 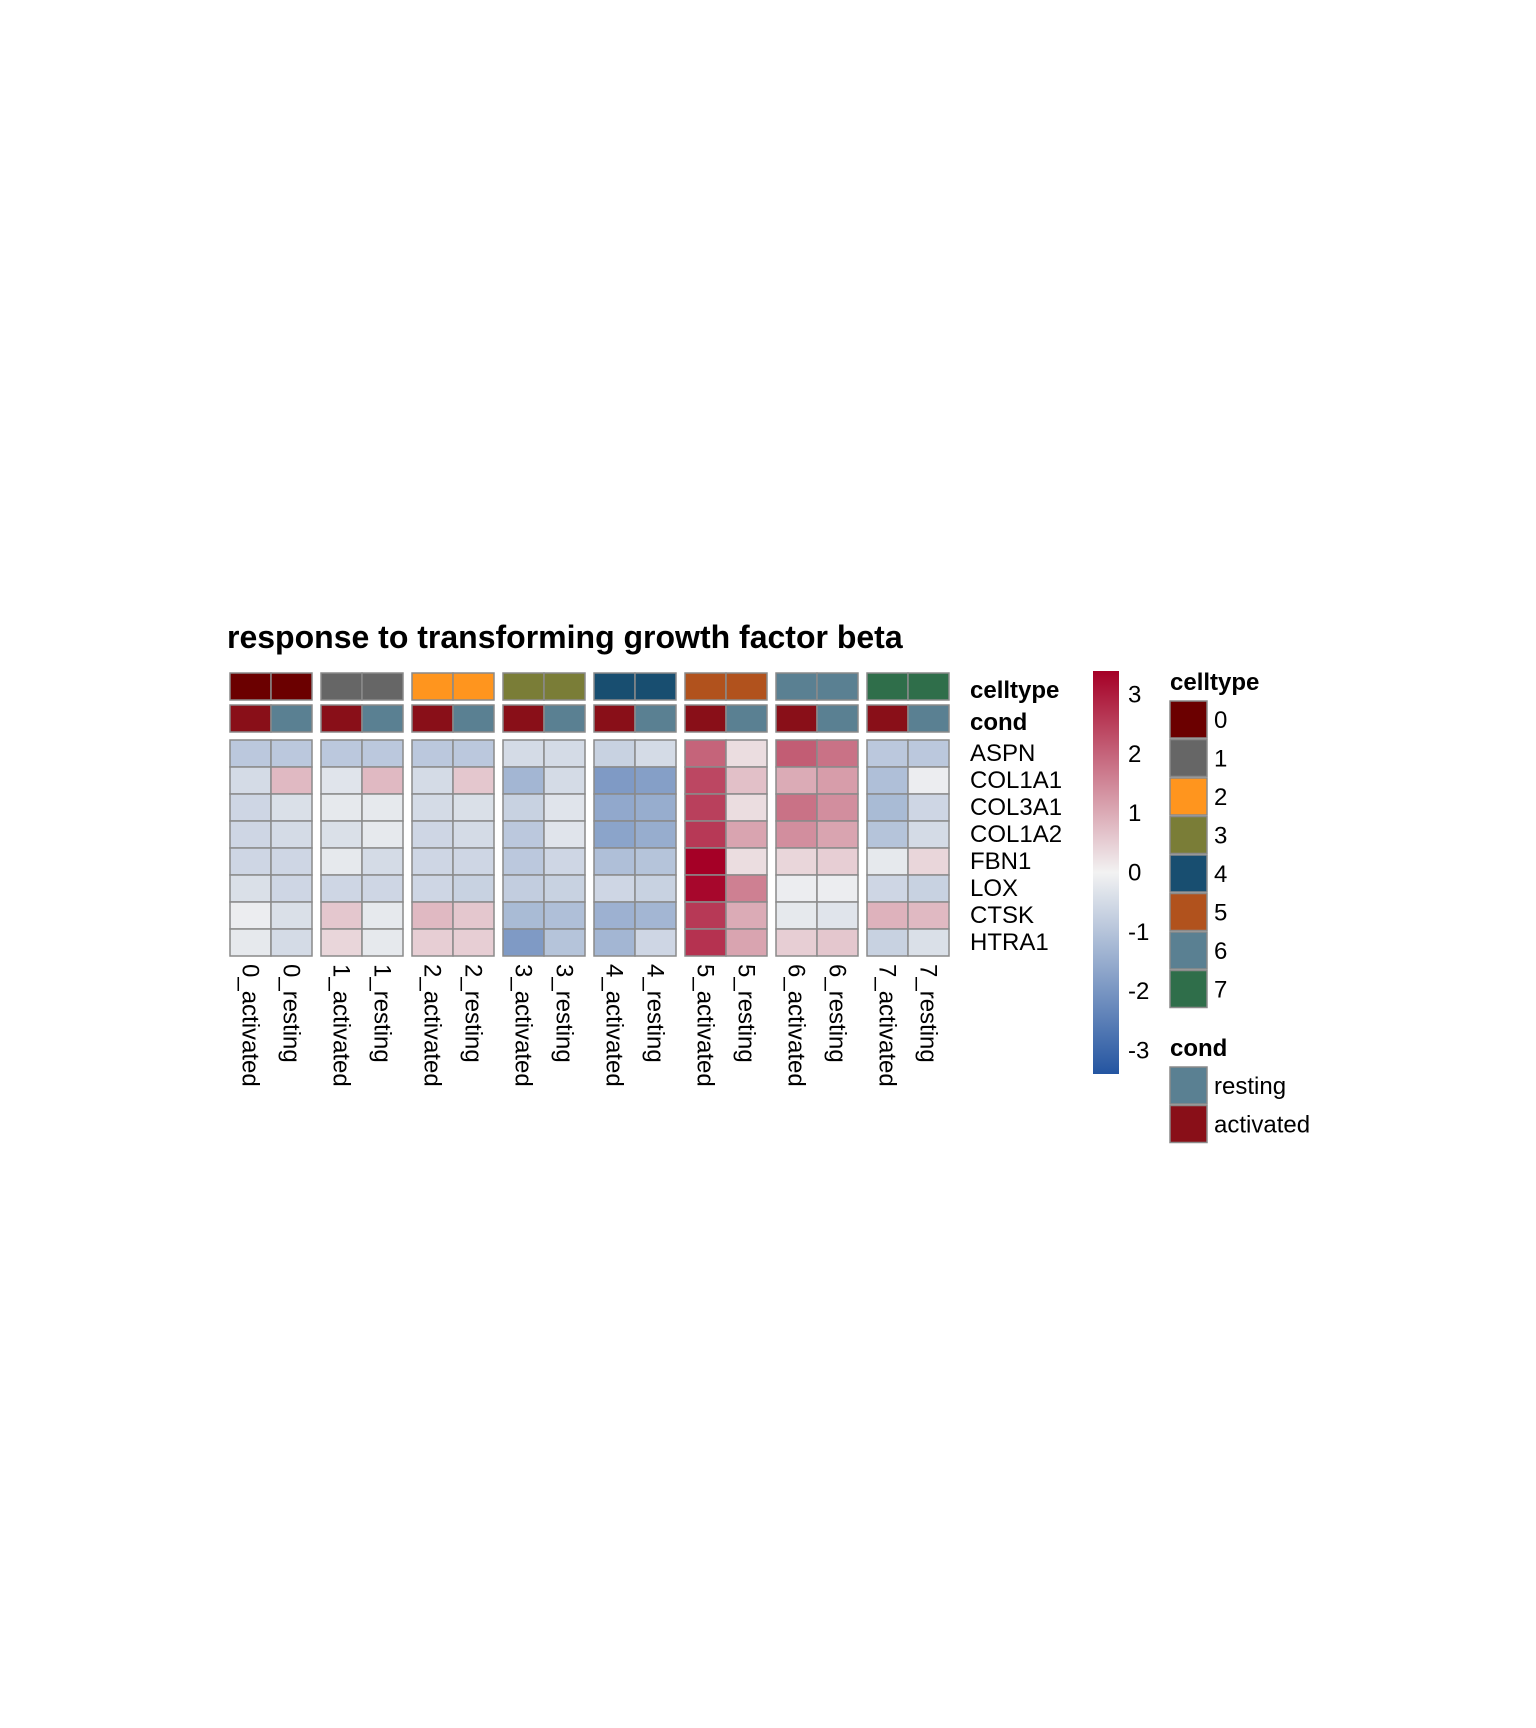 I want to click on column-label: 1_resting, so click(x=382, y=1013).